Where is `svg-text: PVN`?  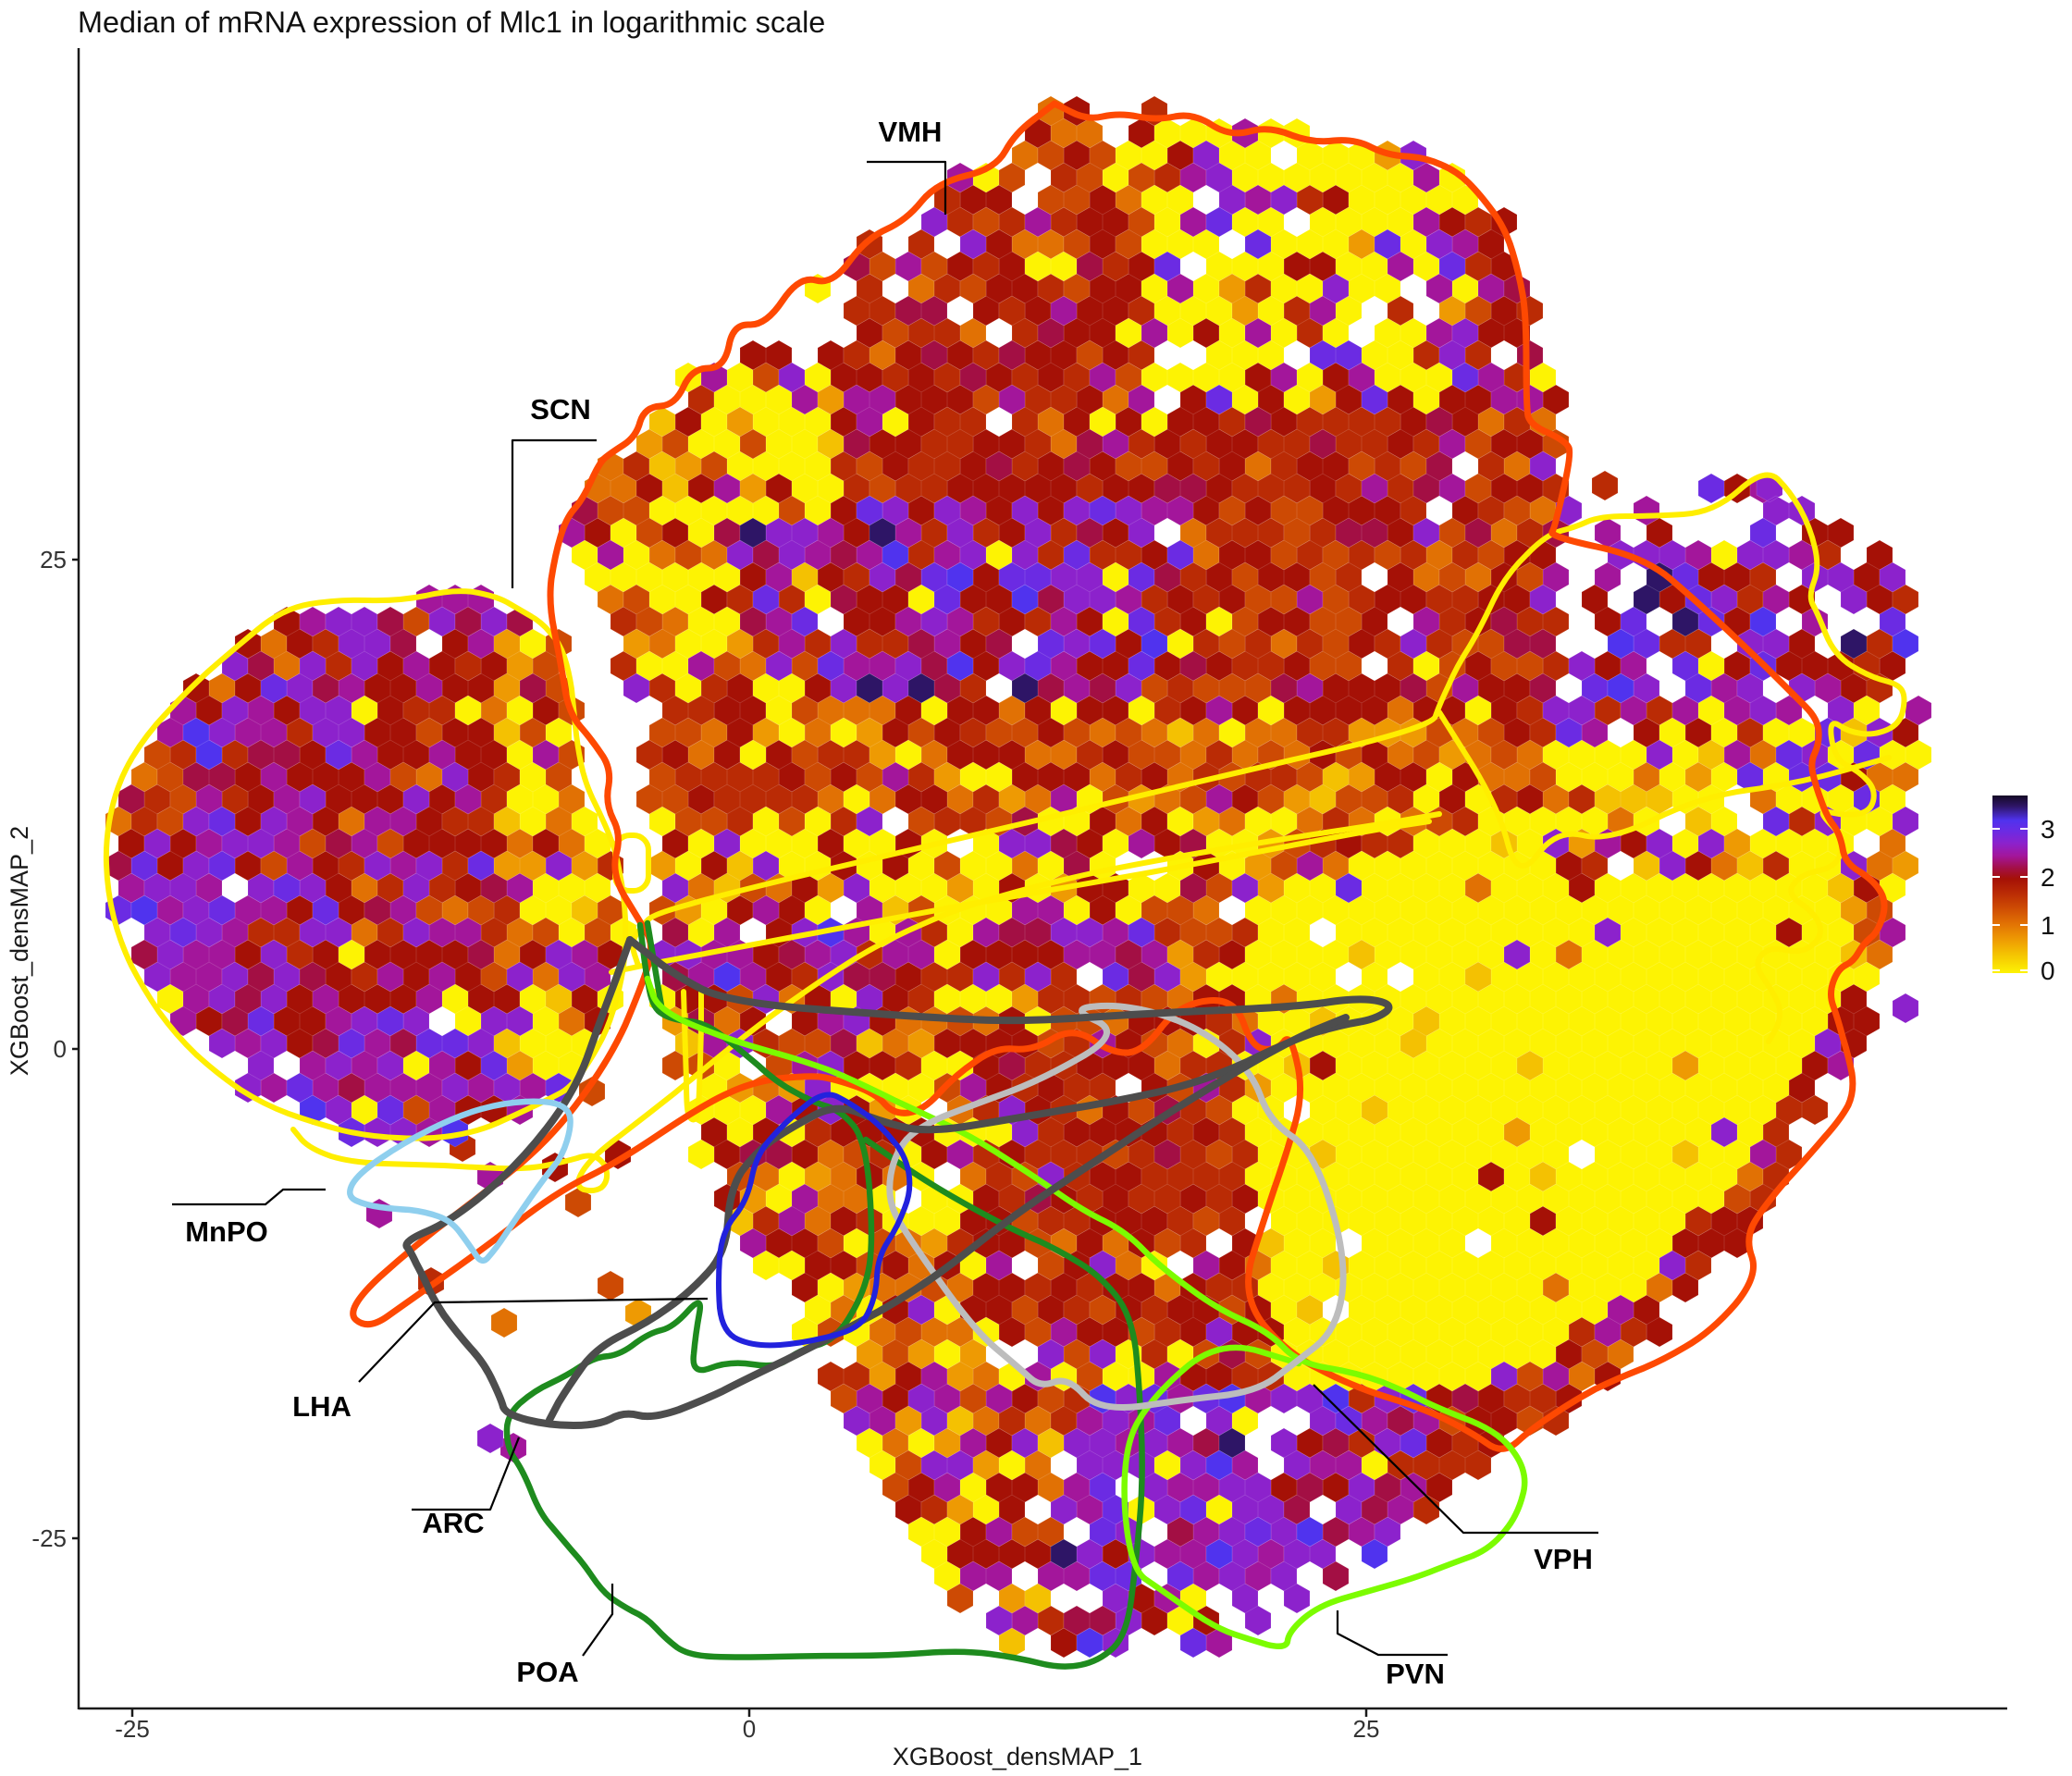
svg-text: PVN is located at coordinates (1416, 1674).